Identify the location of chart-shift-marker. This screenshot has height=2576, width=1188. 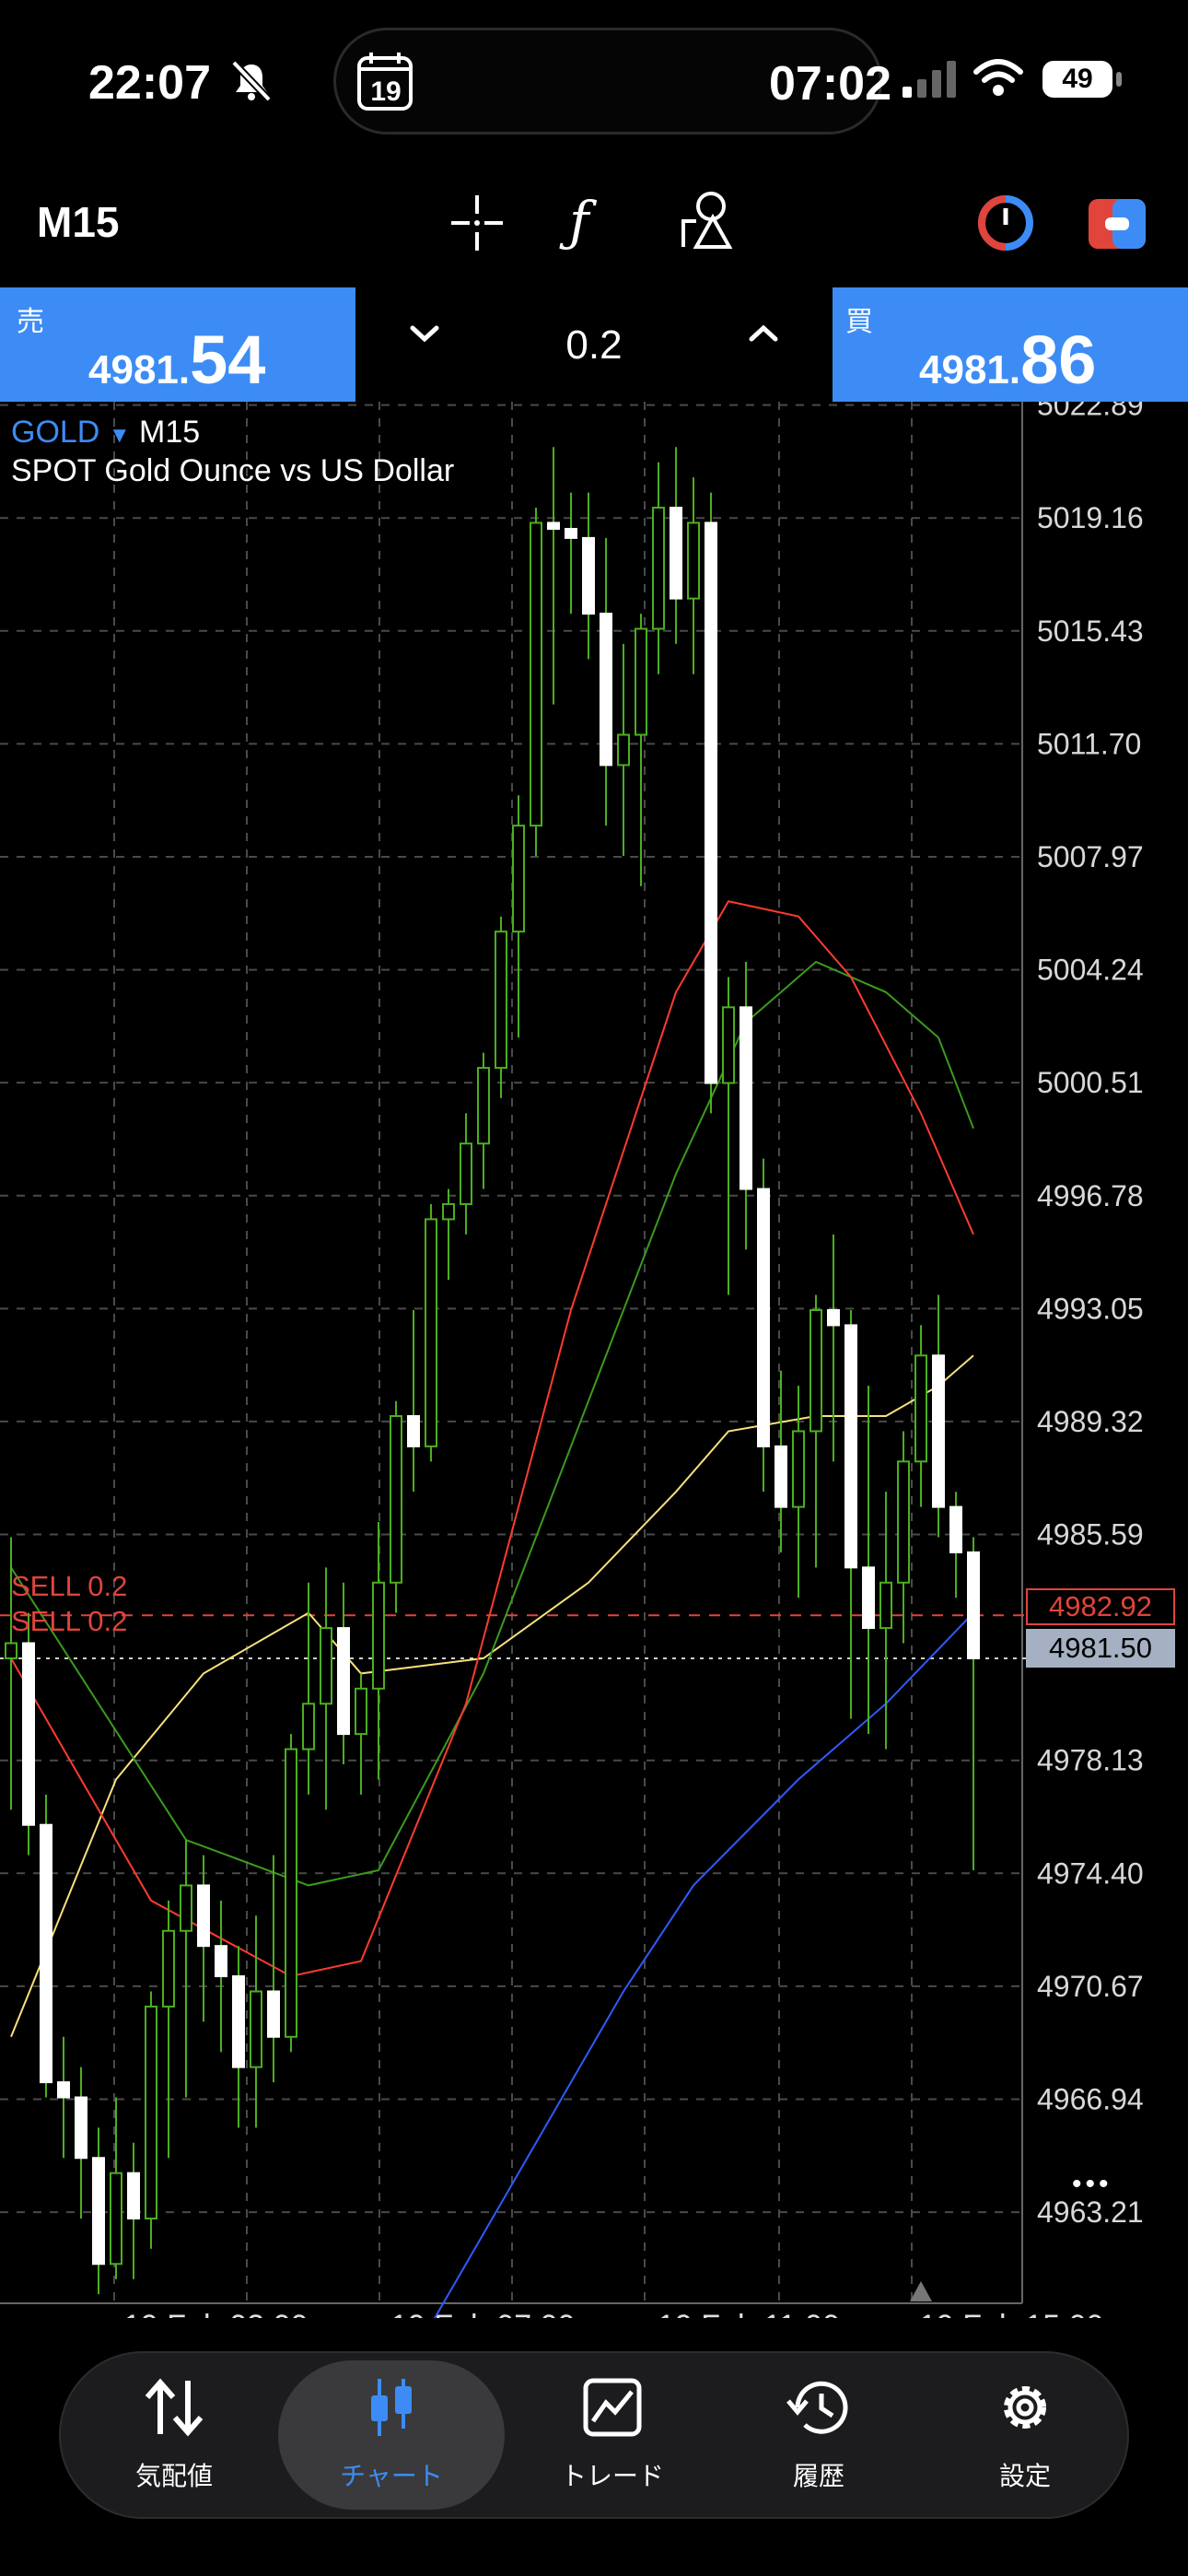
(921, 2291).